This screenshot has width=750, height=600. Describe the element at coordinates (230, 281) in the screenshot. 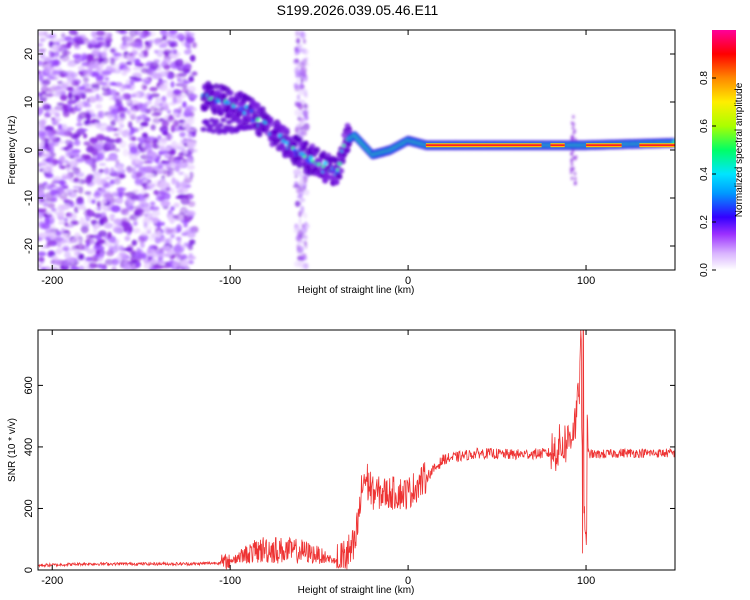

I see `spectrogram-x-tick-label: -100` at that location.